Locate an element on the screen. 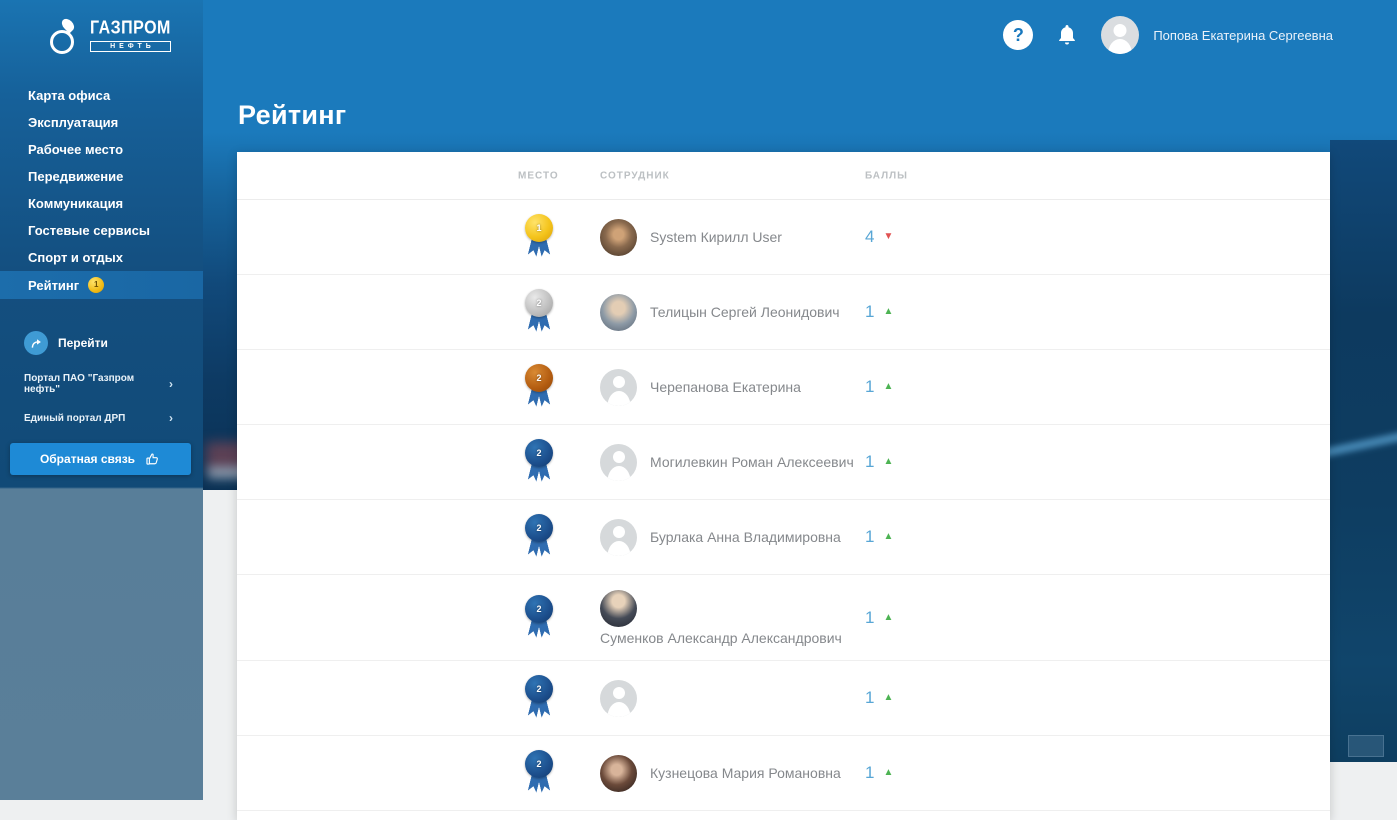 The width and height of the screenshot is (1397, 820). employee-name: Кузнецова Мария Романовна is located at coordinates (745, 773).